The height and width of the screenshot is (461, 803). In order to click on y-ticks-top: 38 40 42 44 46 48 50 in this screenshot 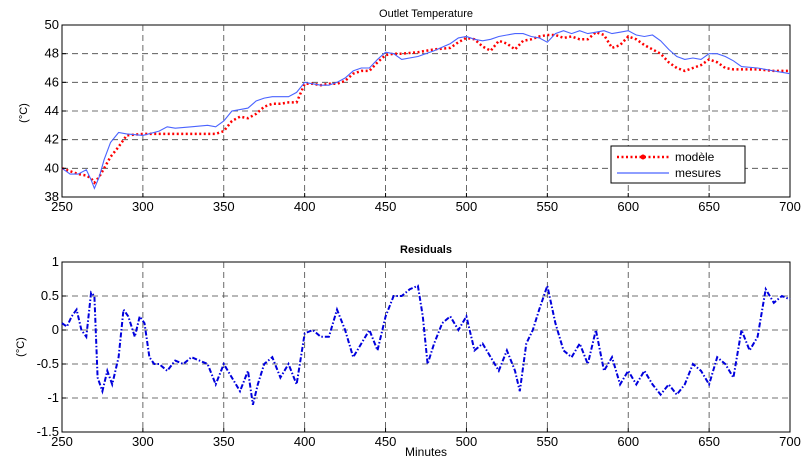, I will do `click(55, 110)`.